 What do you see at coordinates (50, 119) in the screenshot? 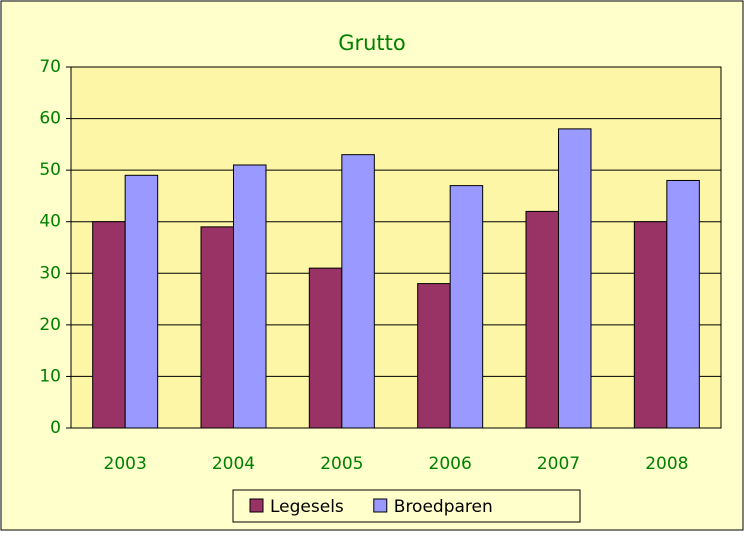
I see `y-tick-label: 60` at bounding box center [50, 119].